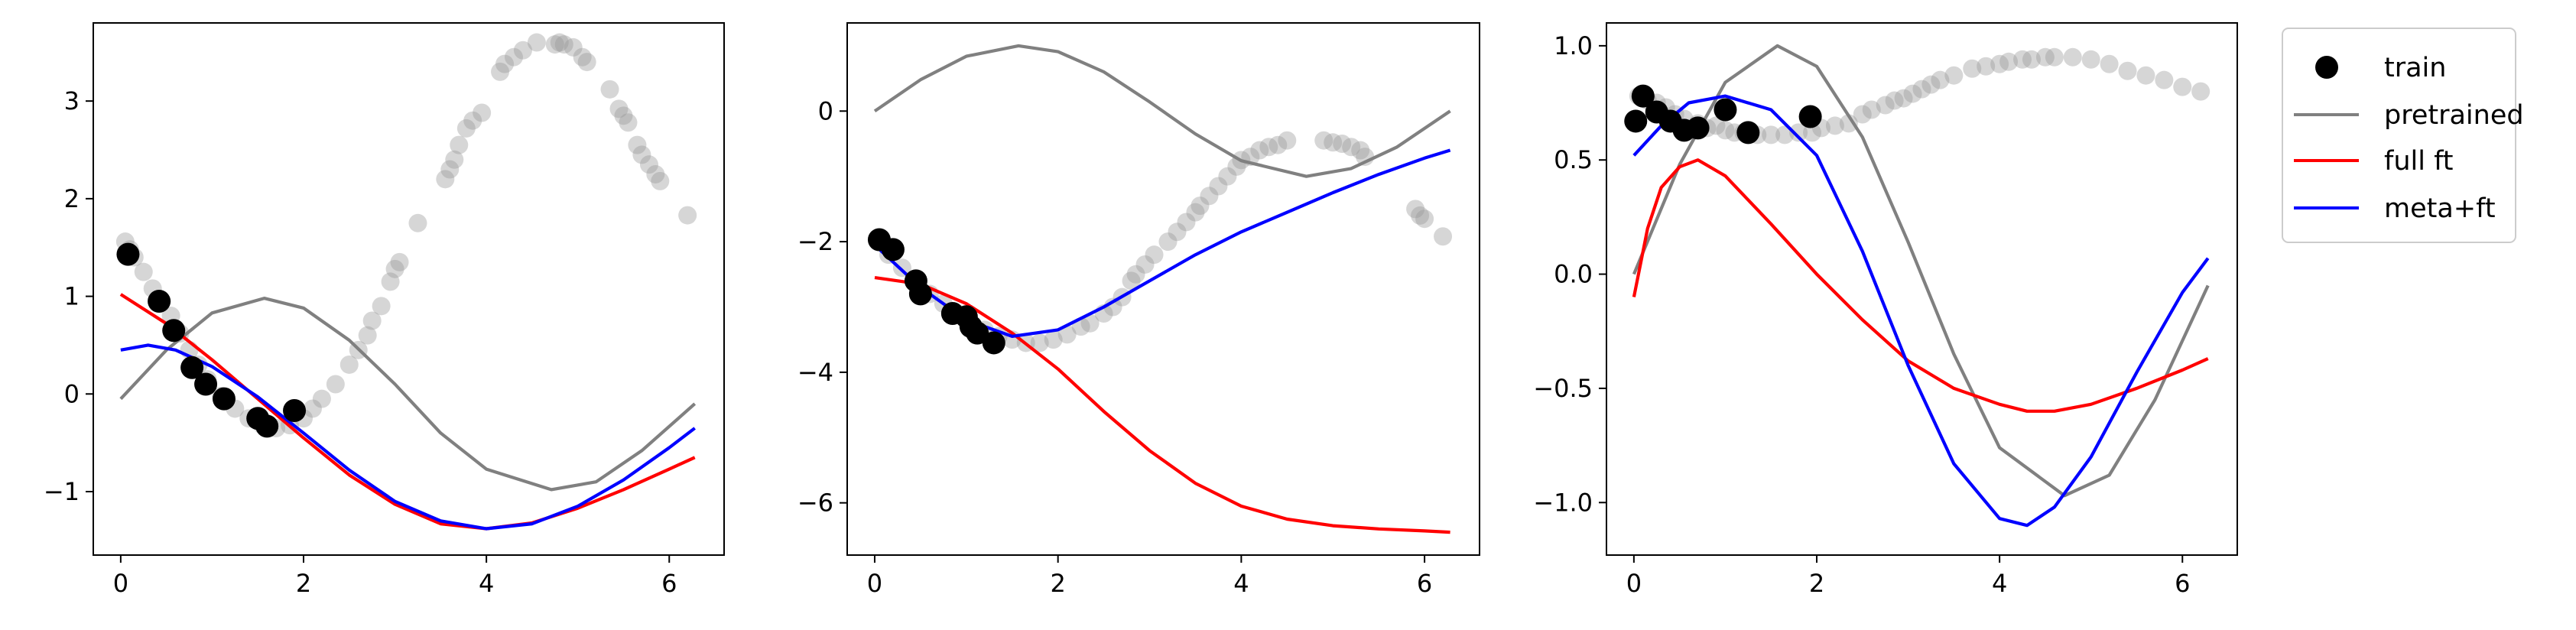 The width and height of the screenshot is (2576, 630). What do you see at coordinates (1563, 503) in the screenshot?
I see `y-tick-label: −1.0` at bounding box center [1563, 503].